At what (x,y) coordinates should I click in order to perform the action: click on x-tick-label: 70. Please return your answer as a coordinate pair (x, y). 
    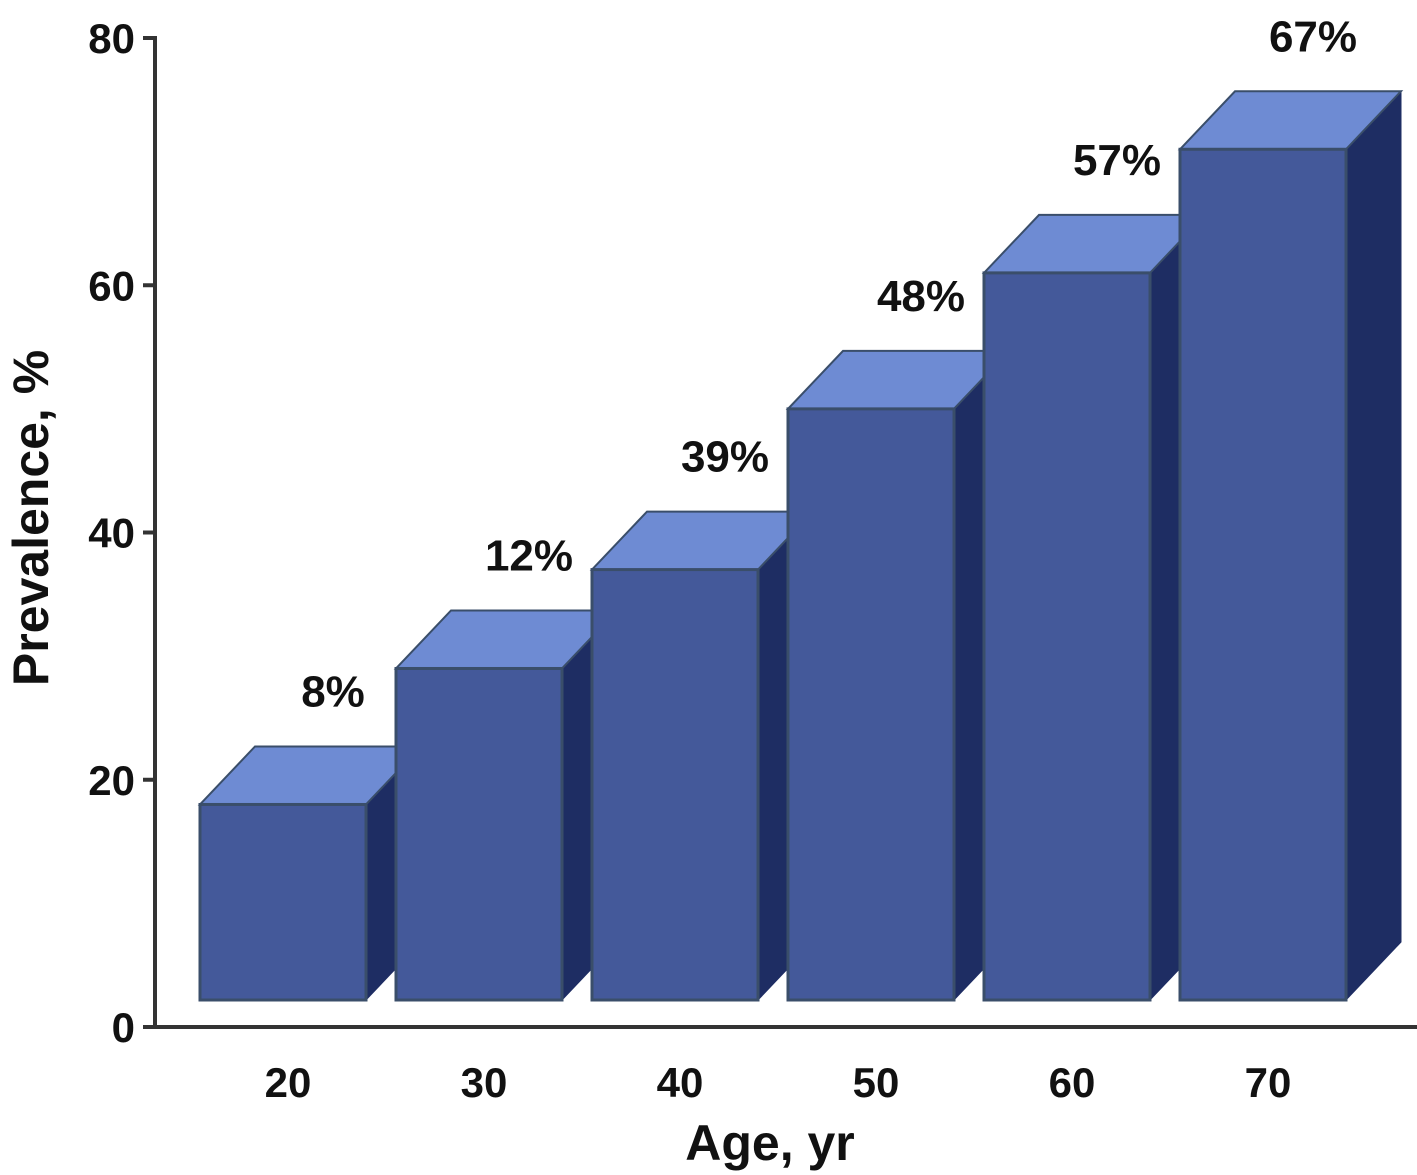
    Looking at the image, I should click on (1268, 1082).